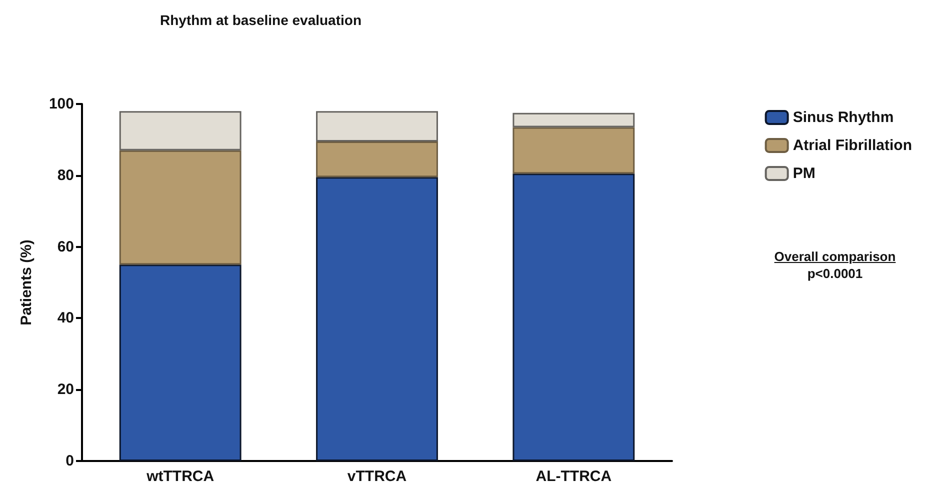  What do you see at coordinates (26, 283) in the screenshot?
I see `y-axis-title: Patients (%)` at bounding box center [26, 283].